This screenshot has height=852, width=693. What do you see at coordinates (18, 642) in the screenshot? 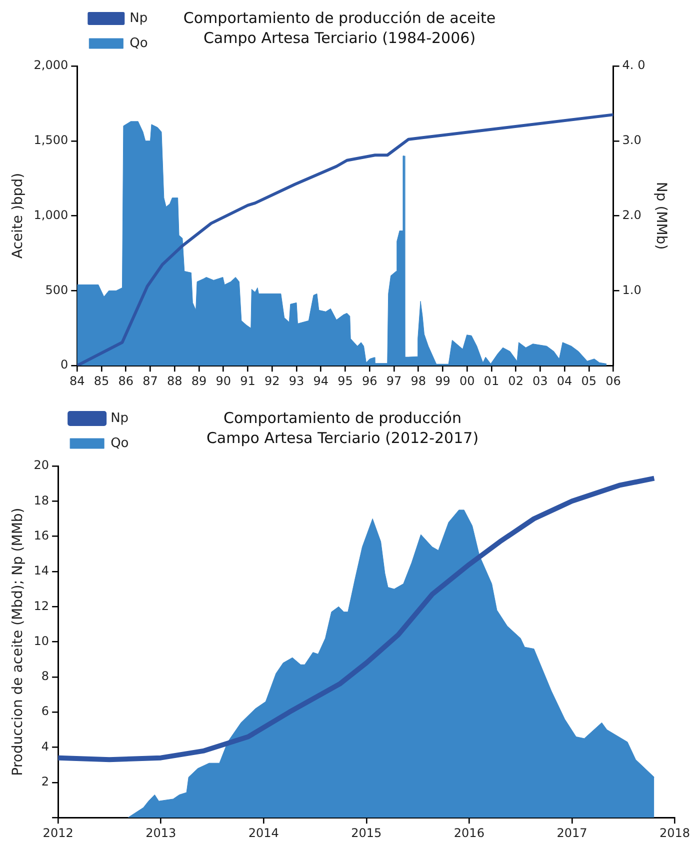
I see `y-axis-title: Produccion de aceite (Mbd); Np (MMb)` at bounding box center [18, 642].